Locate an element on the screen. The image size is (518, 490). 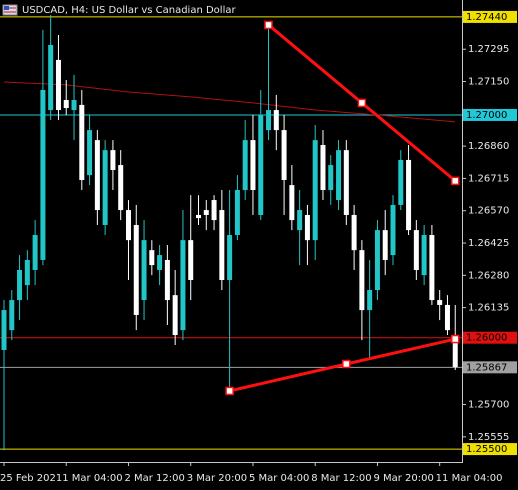
y-tick-label: 1.26135 is located at coordinates (488, 308).